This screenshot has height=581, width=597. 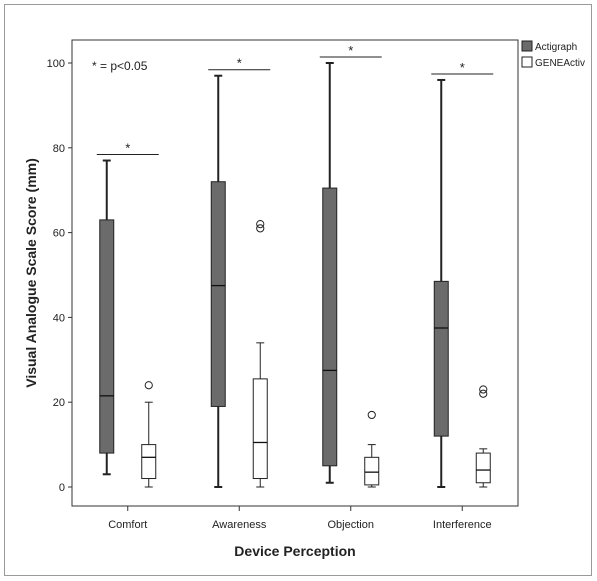 What do you see at coordinates (239, 525) in the screenshot?
I see `x-tick-label: Awareness` at bounding box center [239, 525].